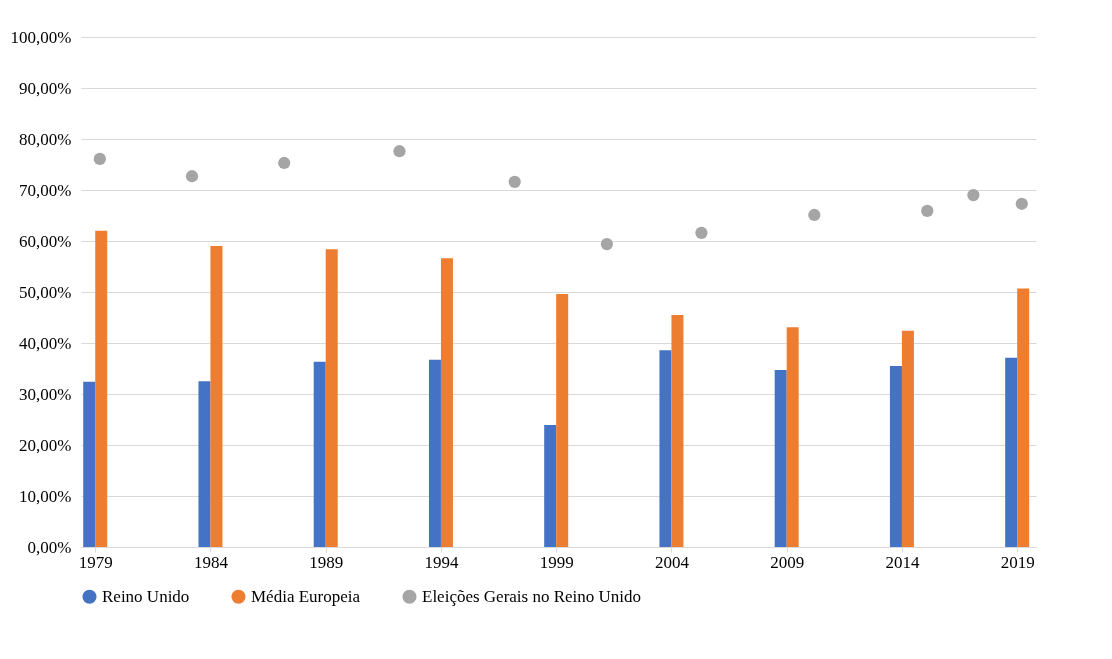 The image size is (1112, 659). I want to click on legend-label: Reino Unido, so click(146, 596).